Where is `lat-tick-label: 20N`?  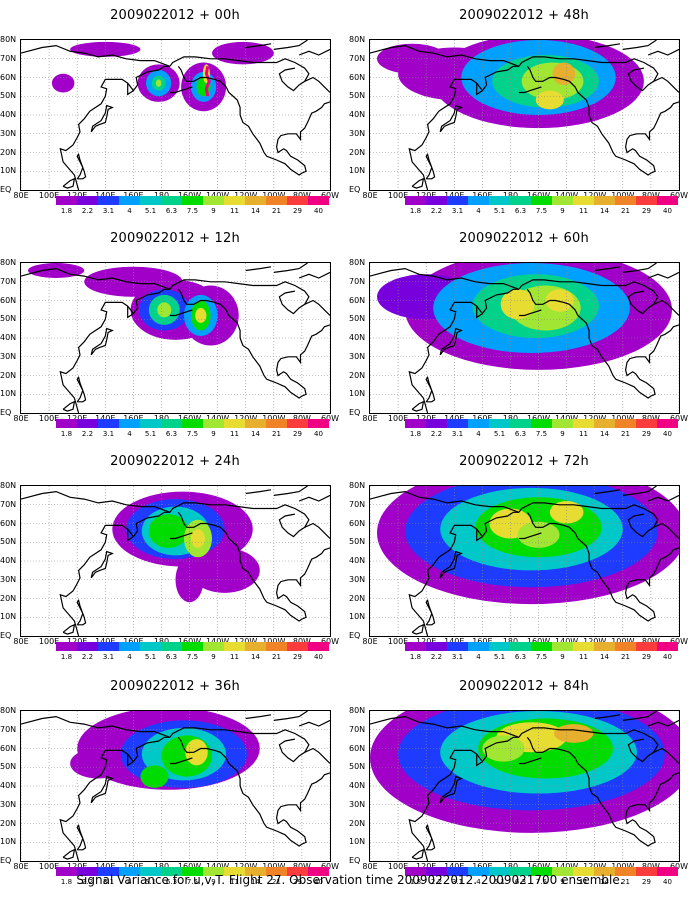
lat-tick-label: 20N is located at coordinates (8, 598).